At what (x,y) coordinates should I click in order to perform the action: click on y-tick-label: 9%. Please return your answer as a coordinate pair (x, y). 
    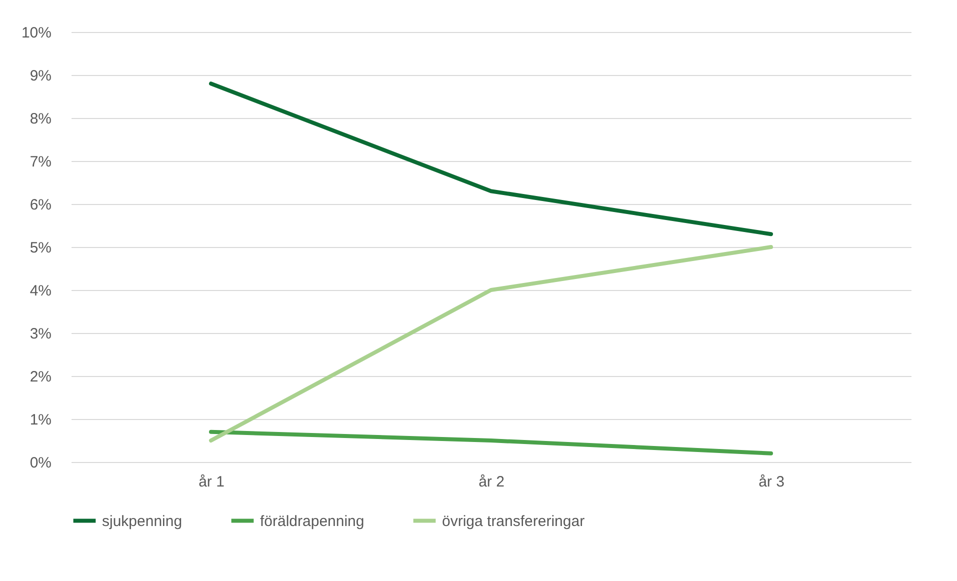
    Looking at the image, I should click on (41, 76).